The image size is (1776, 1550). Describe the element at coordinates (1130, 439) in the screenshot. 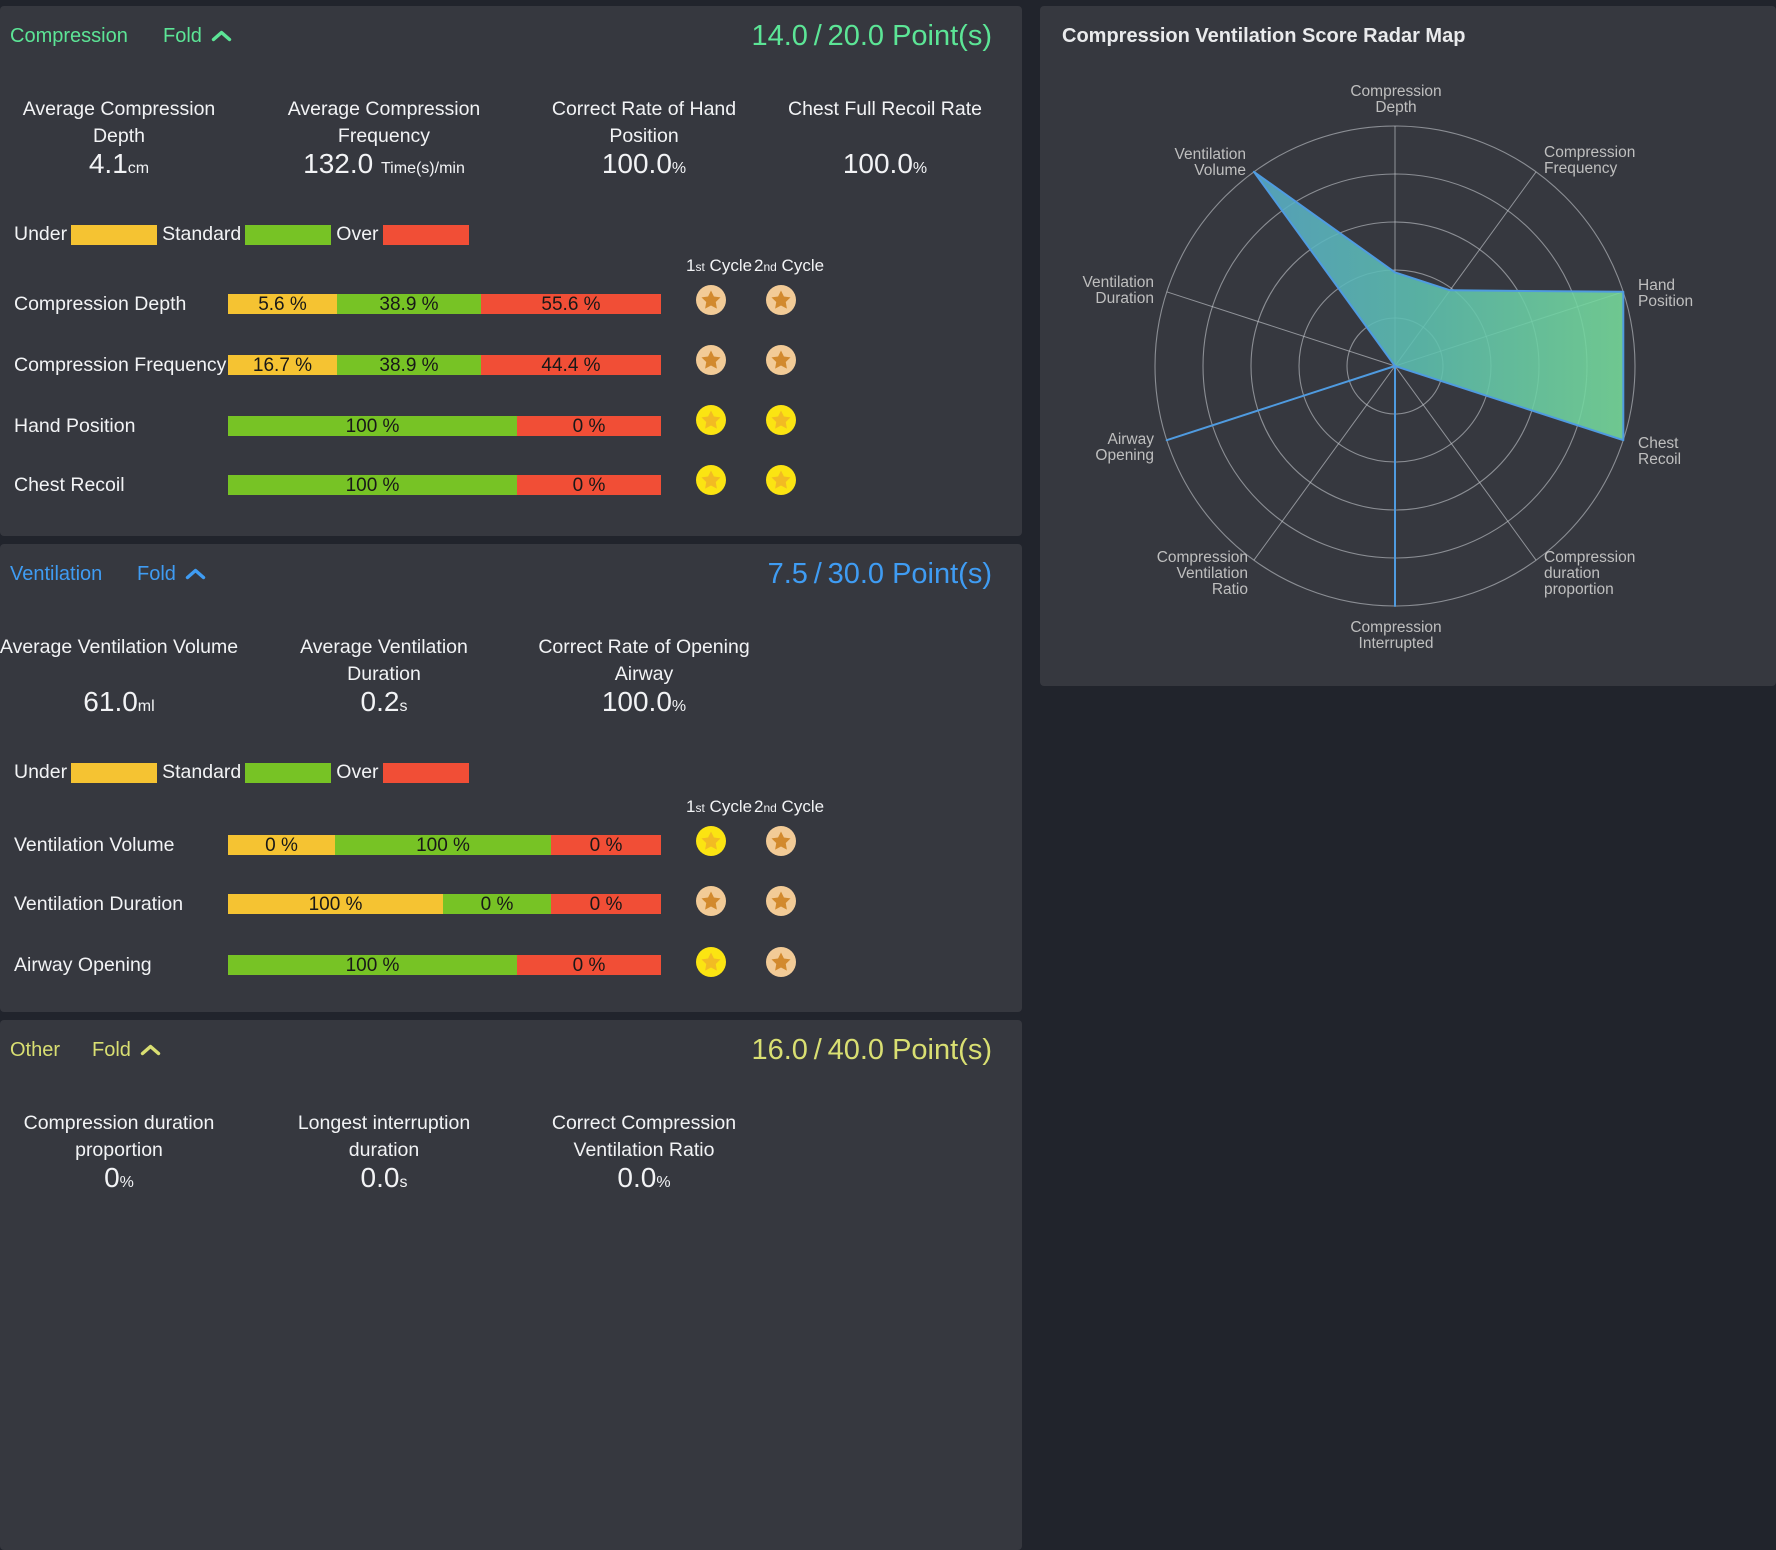

I see `svg-text: Airway` at that location.